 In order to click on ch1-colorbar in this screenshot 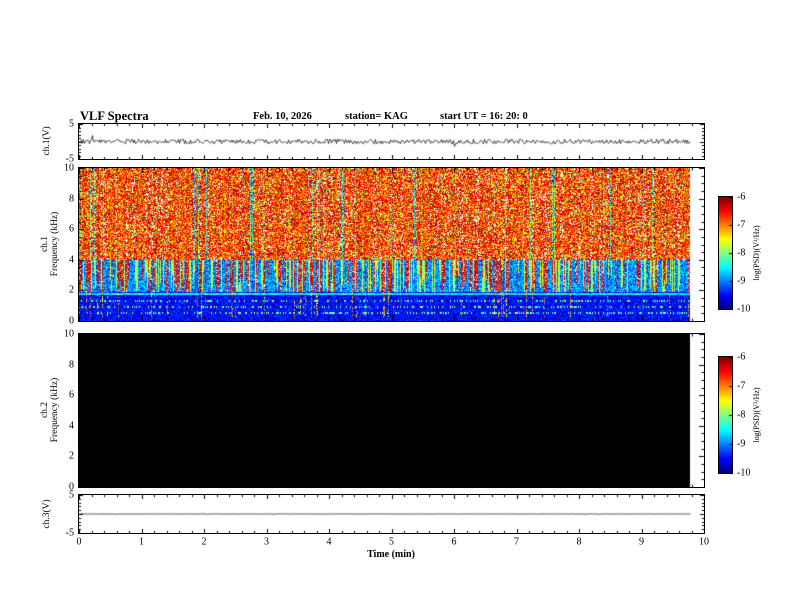, I will do `click(725, 253)`.